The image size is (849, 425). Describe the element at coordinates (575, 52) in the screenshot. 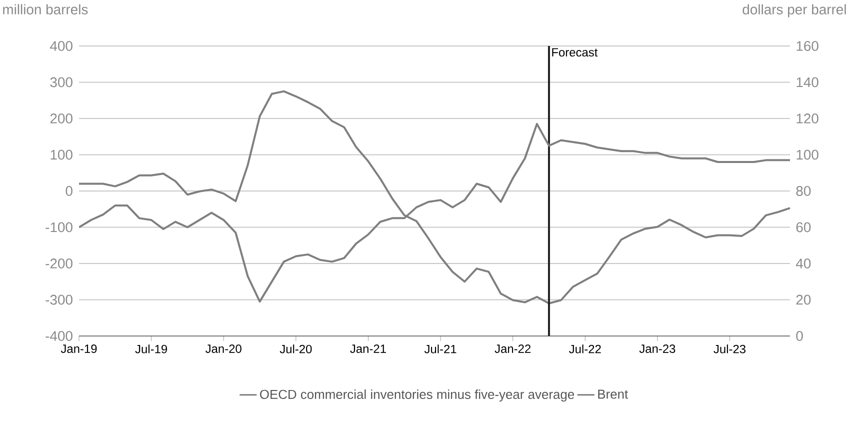

I see `ref-line-label: Forecast` at that location.